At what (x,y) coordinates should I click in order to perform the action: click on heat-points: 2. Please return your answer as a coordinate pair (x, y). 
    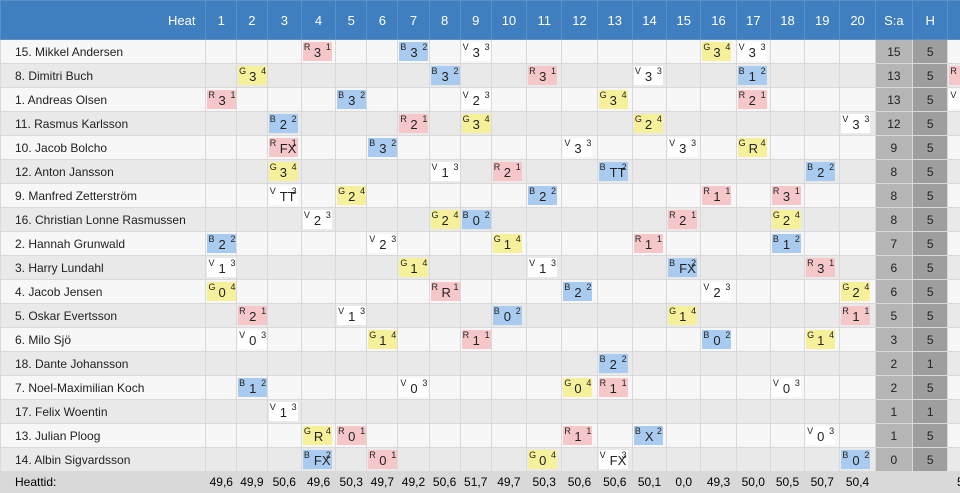
    Looking at the image, I should click on (831, 167).